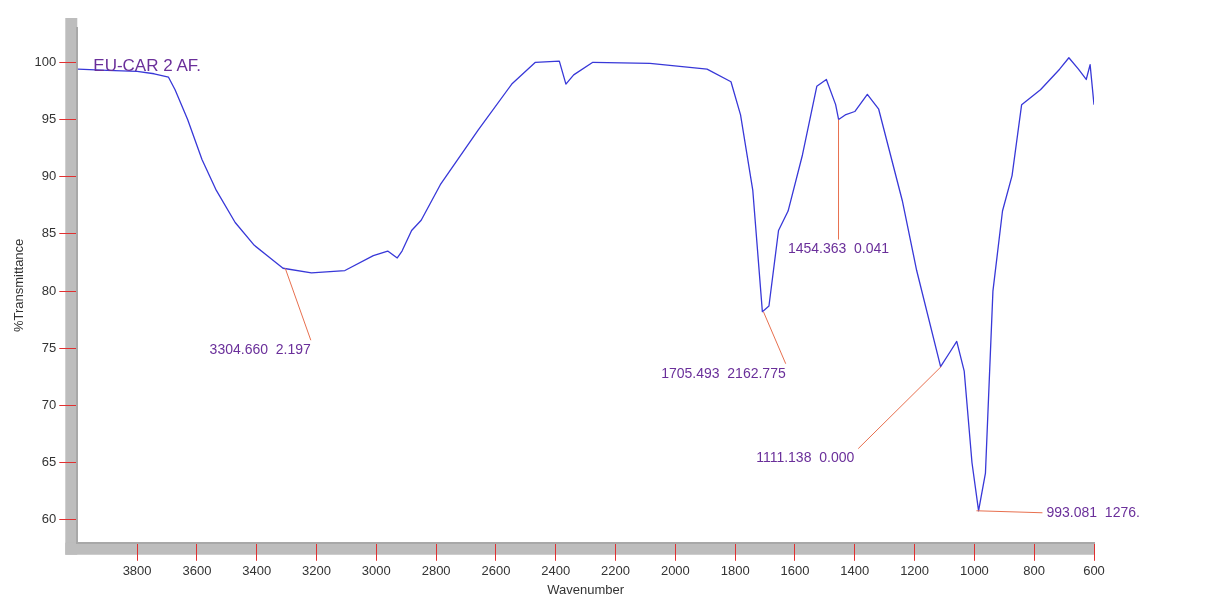 Image resolution: width=1212 pixels, height=606 pixels. Describe the element at coordinates (49, 462) in the screenshot. I see `y-tick-label: 65` at that location.